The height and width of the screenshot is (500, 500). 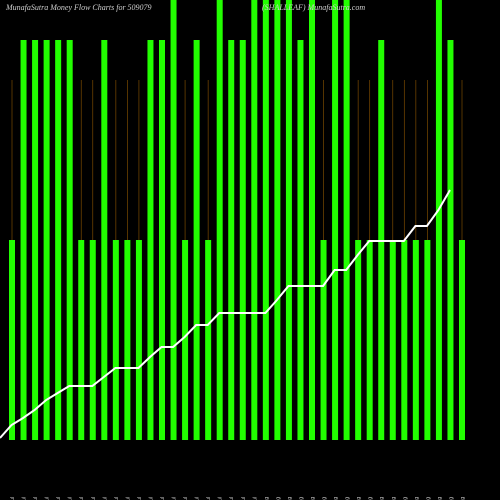 I want to click on x-tick-label: 26 Aug, so click(x=451, y=498).